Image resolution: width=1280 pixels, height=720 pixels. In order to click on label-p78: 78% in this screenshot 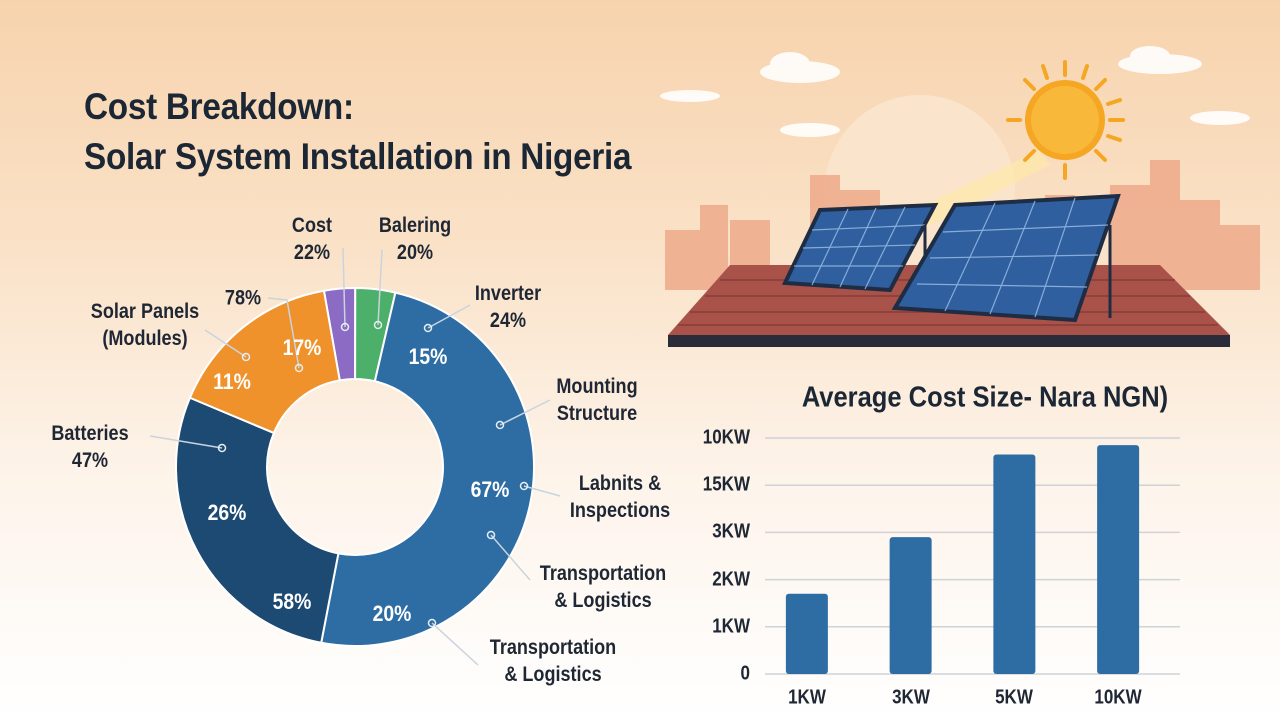, I will do `click(243, 298)`.